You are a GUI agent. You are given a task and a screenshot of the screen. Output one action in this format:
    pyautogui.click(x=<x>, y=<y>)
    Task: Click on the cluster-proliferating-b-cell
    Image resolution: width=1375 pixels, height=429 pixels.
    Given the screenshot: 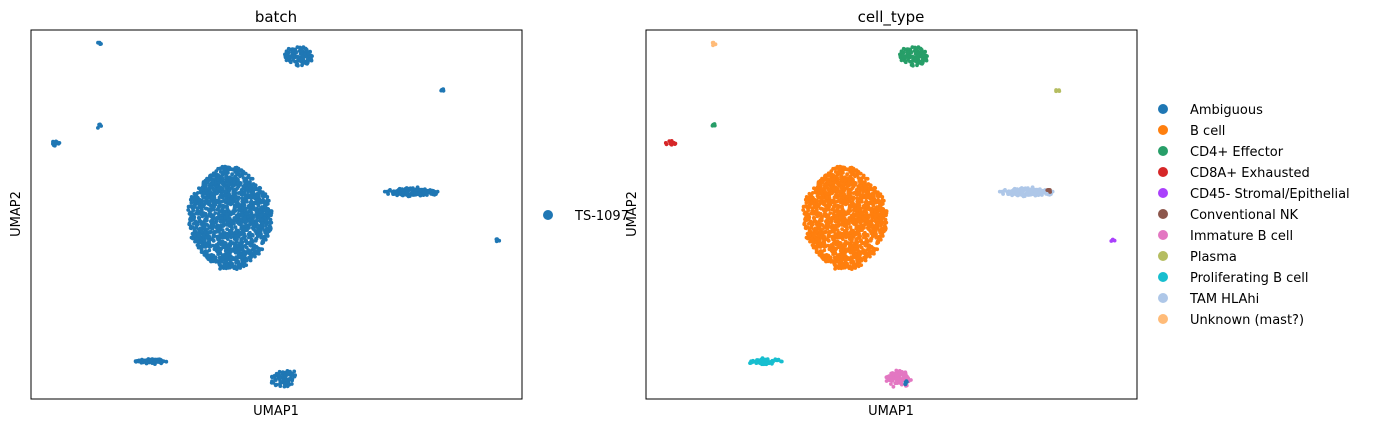 What is the action you would take?
    pyautogui.click(x=766, y=361)
    